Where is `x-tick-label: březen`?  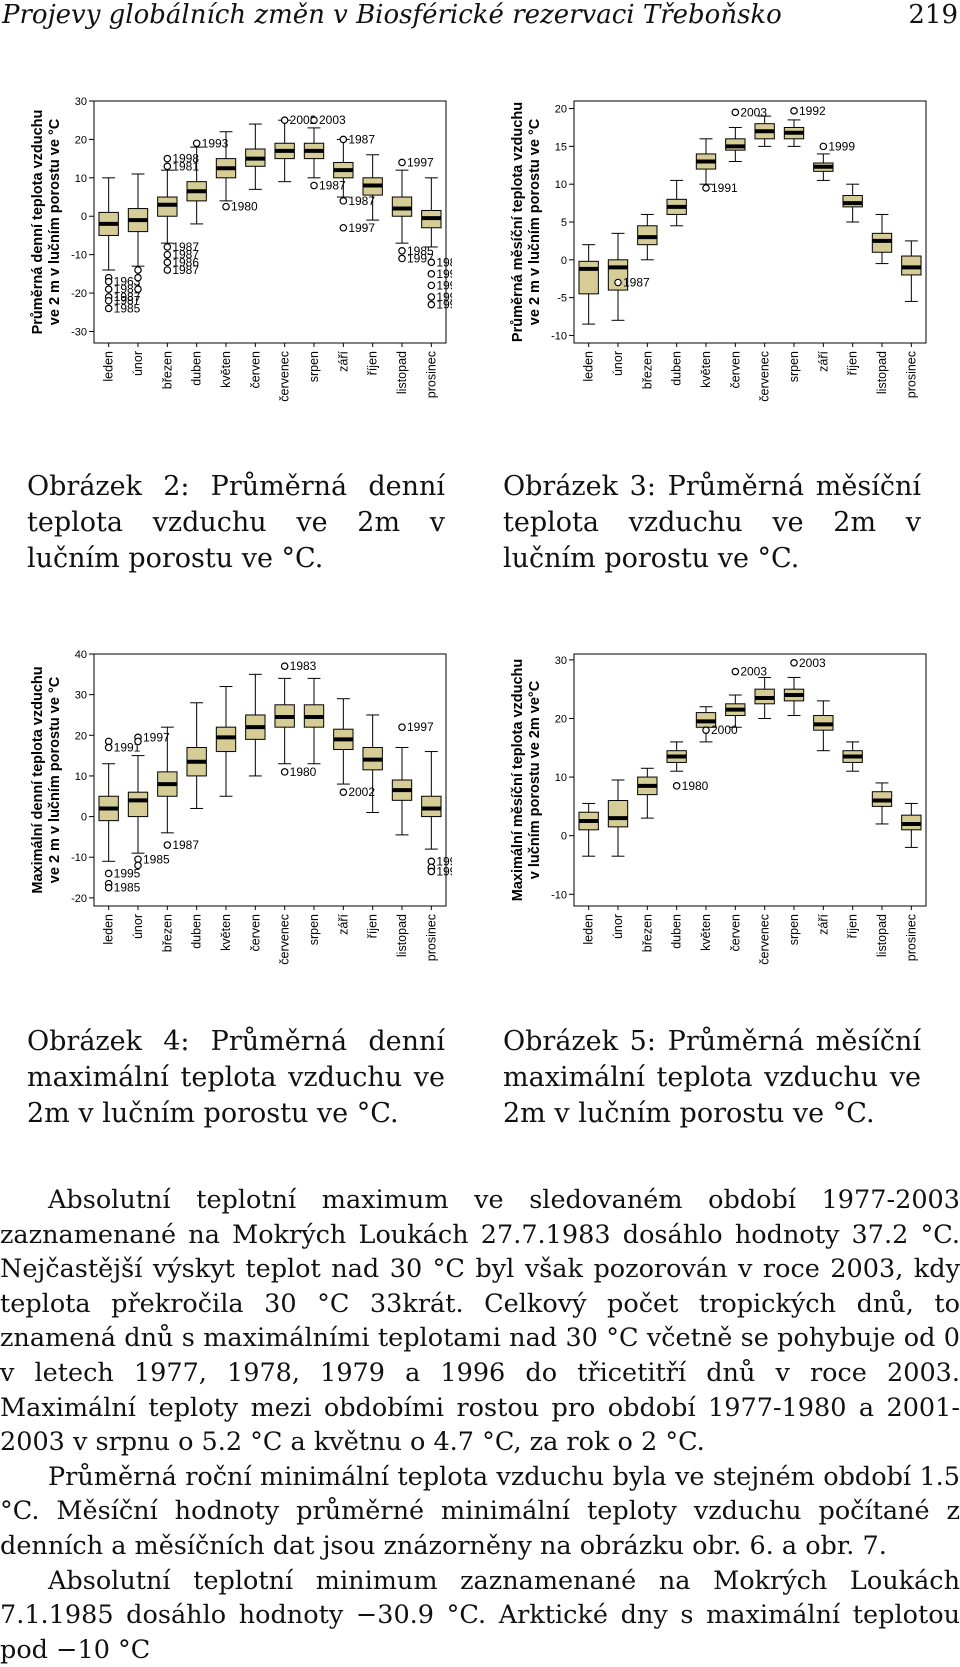
x-tick-label: březen is located at coordinates (647, 370).